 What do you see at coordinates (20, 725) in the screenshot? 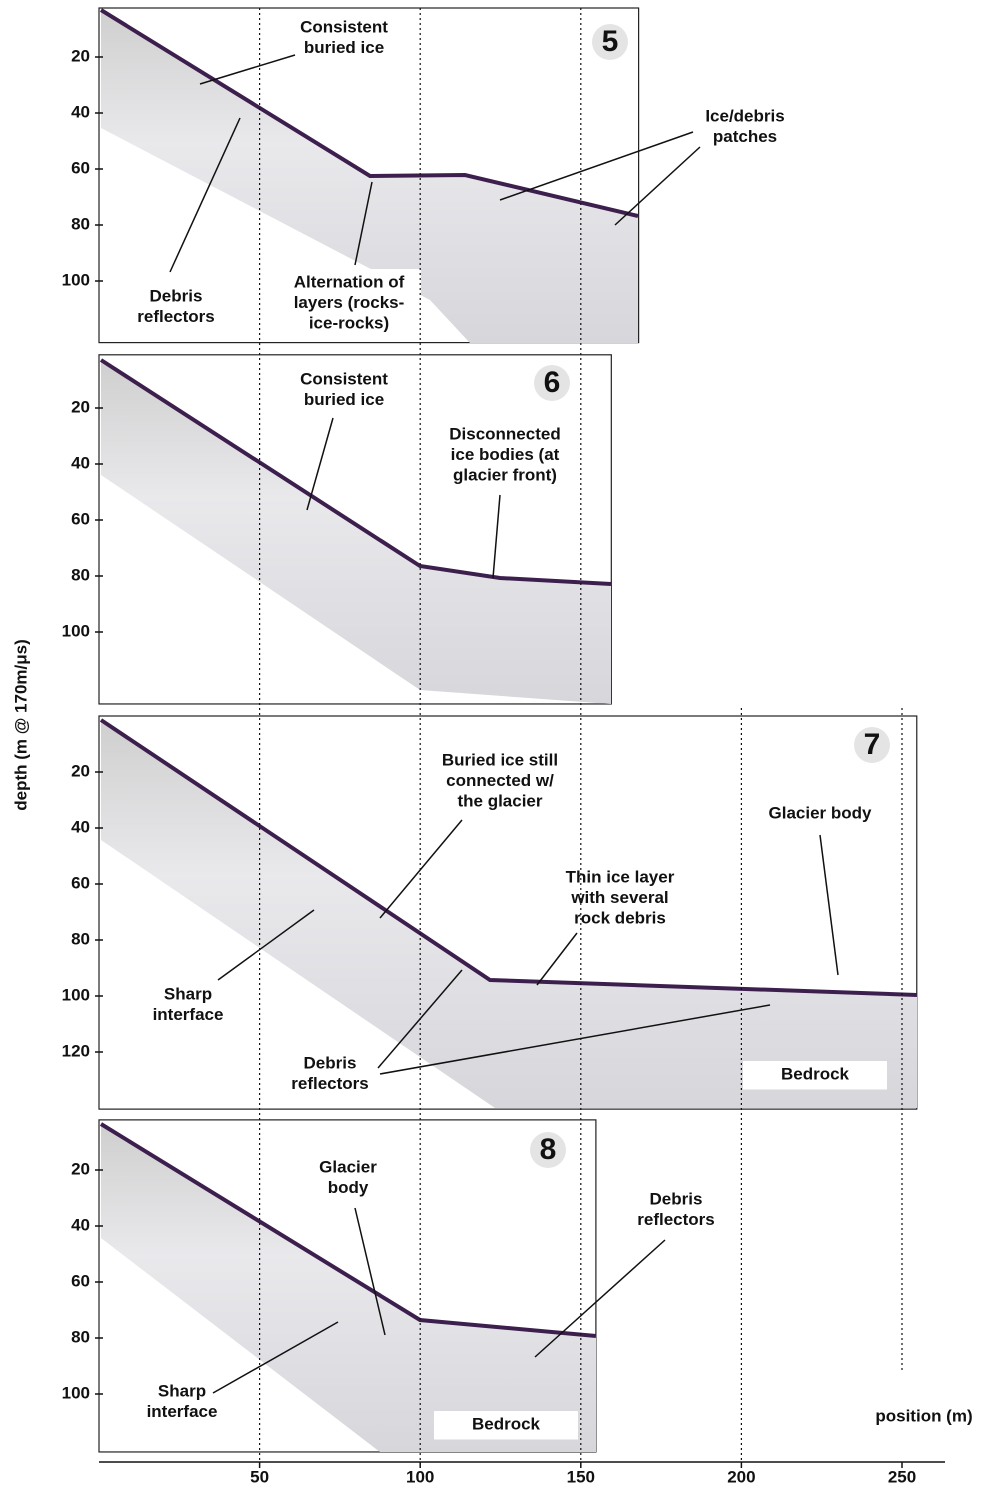
I see `y-axis-label: depth (m @ 170m/μs)` at bounding box center [20, 725].